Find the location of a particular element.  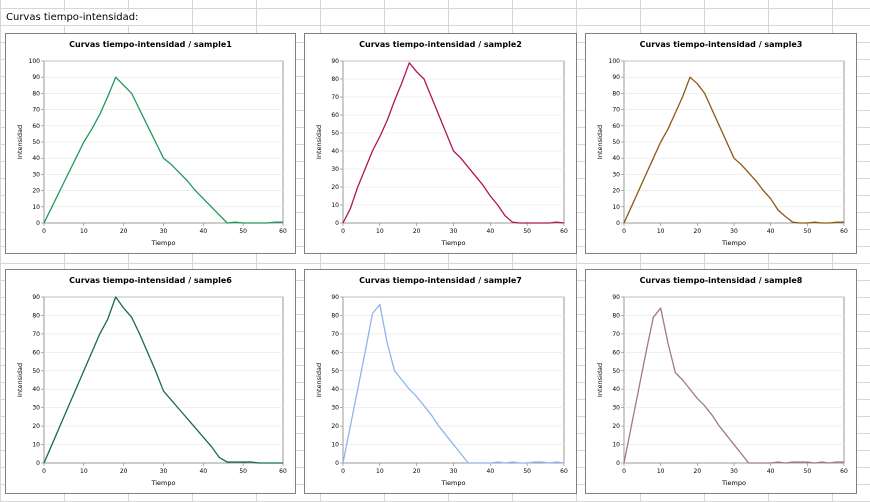

series-line-sample2 is located at coordinates (453, 143).